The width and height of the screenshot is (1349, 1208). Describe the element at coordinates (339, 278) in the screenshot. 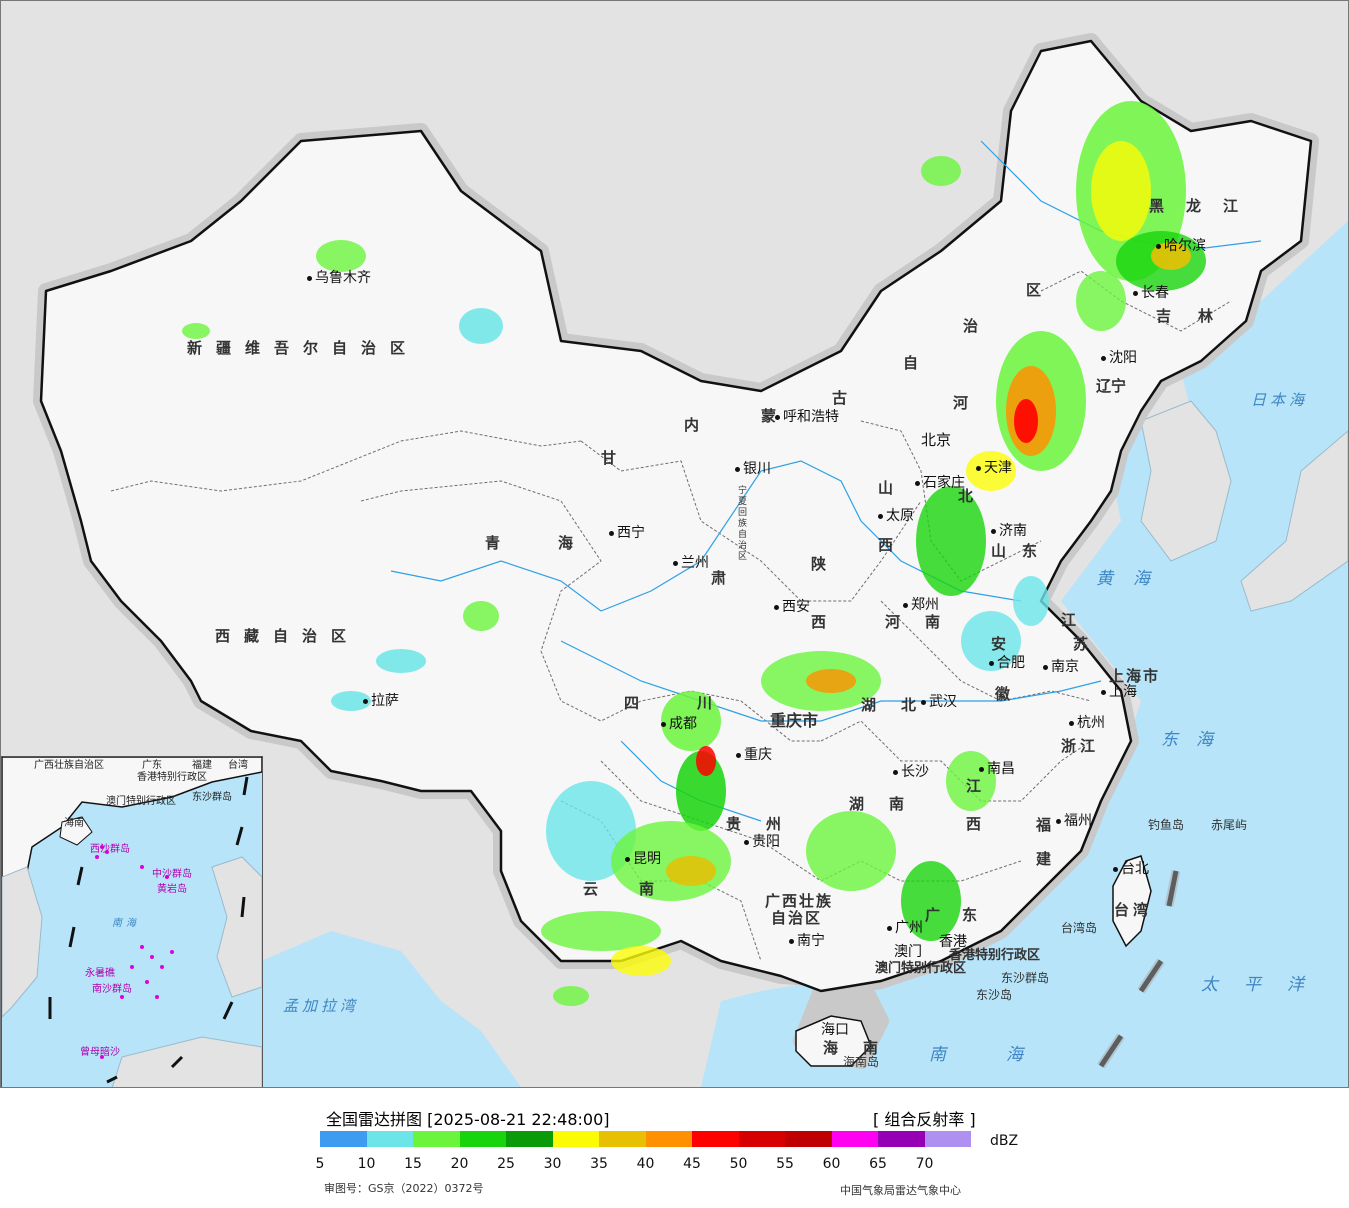

I see `city-label-urumqi: 乌鲁木齐` at that location.